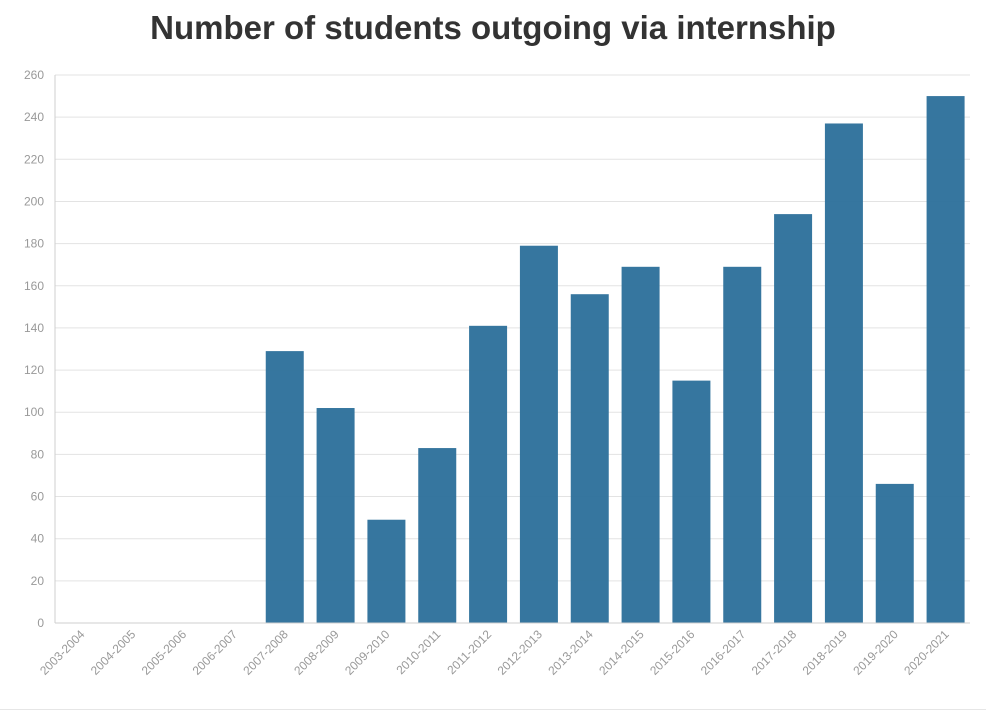 The height and width of the screenshot is (713, 986). I want to click on y-tick-label: 20, so click(38, 581).